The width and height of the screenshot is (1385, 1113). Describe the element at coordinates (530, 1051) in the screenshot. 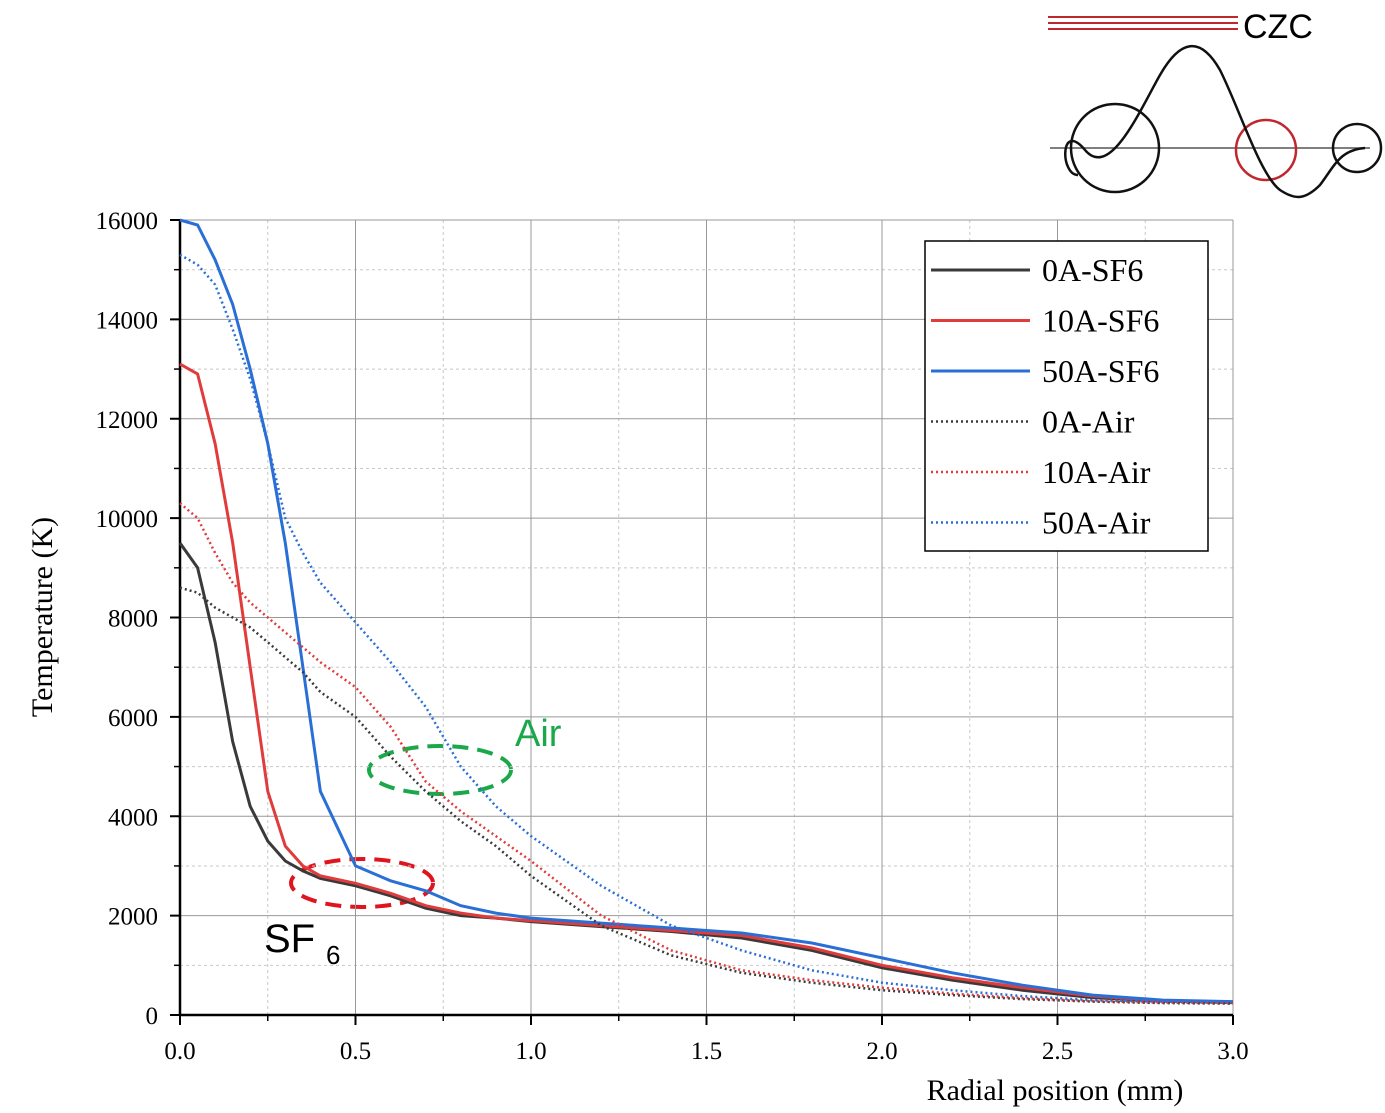

I see `x-tick-label: 1.0` at that location.